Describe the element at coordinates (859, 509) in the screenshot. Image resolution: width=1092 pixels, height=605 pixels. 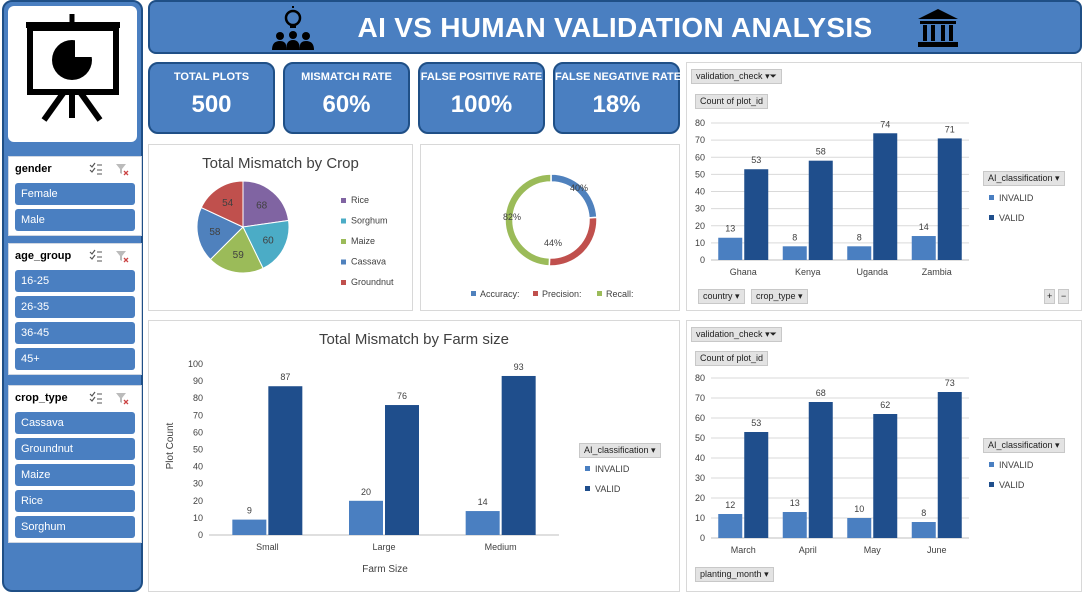
I see `data-label: 10` at that location.